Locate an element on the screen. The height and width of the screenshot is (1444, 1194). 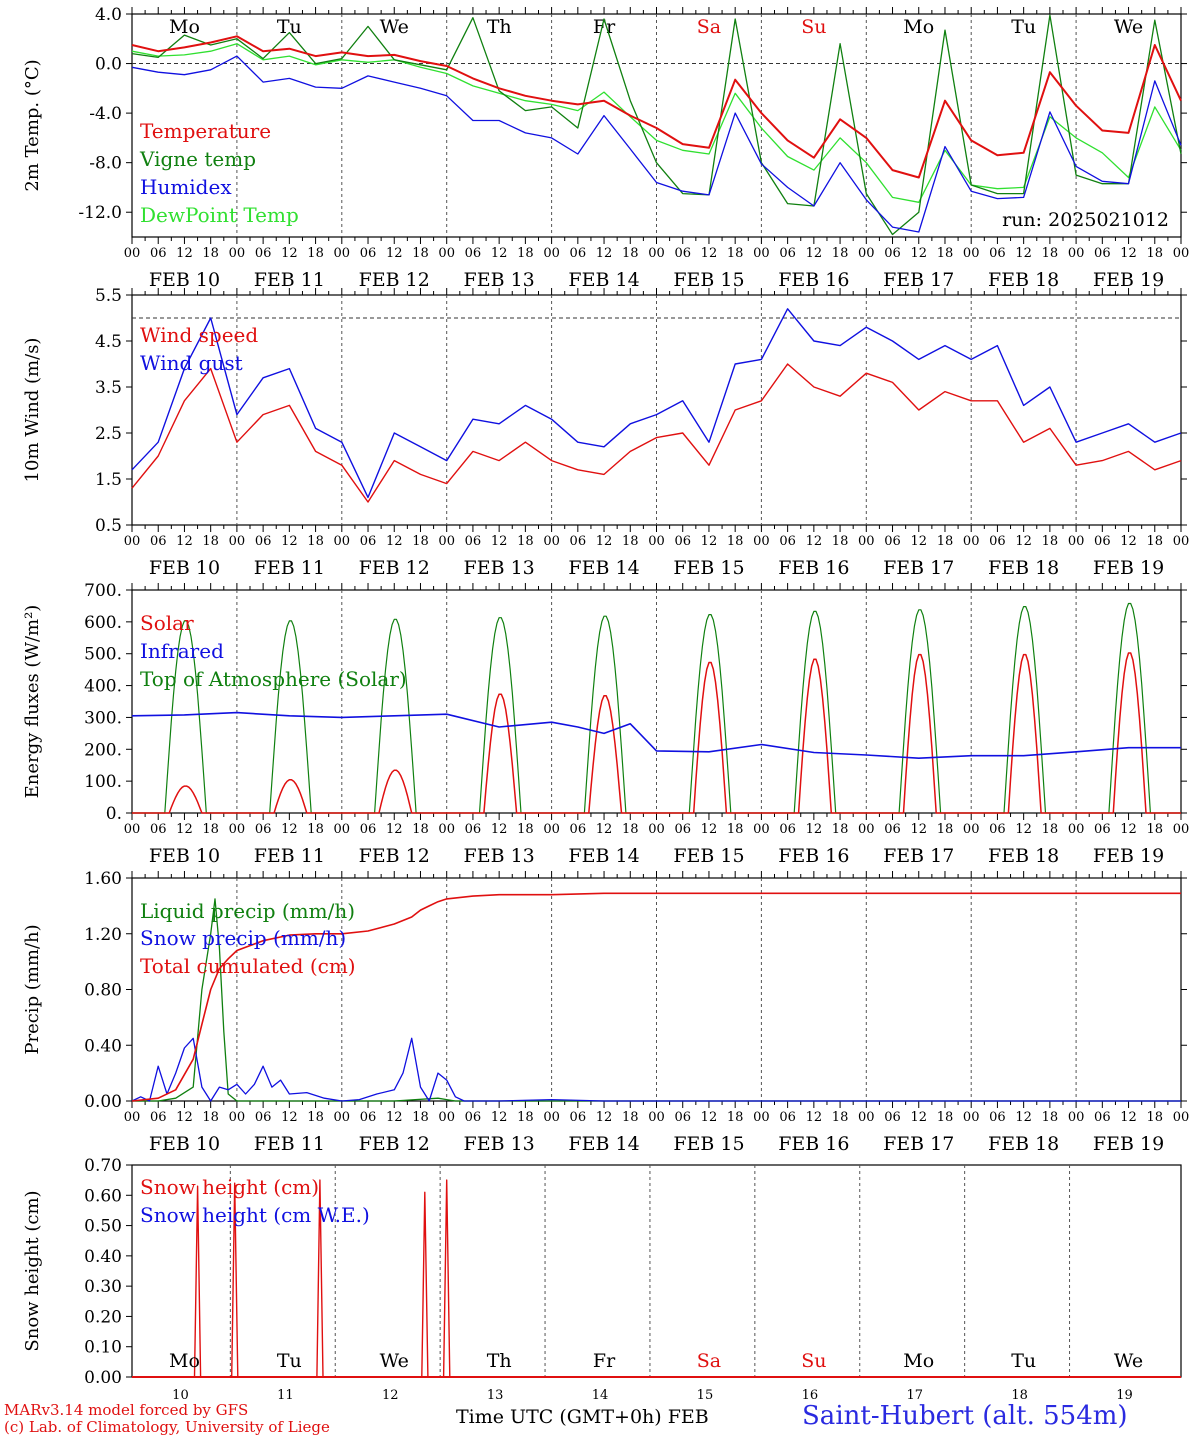
legend-entry: Temperature is located at coordinates (205, 131).